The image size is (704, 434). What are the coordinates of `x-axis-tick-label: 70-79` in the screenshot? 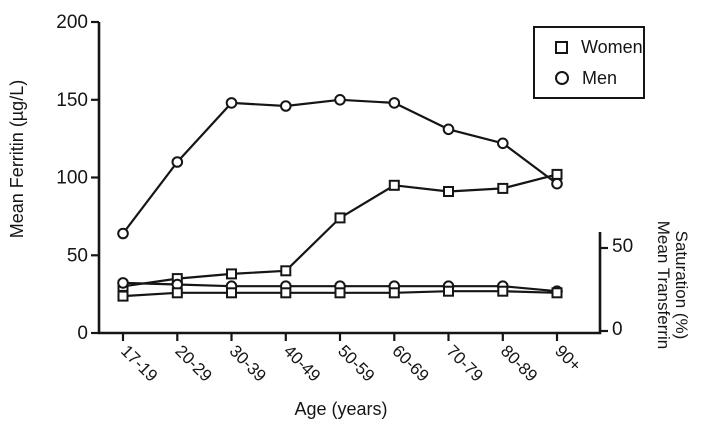 It's located at (465, 363).